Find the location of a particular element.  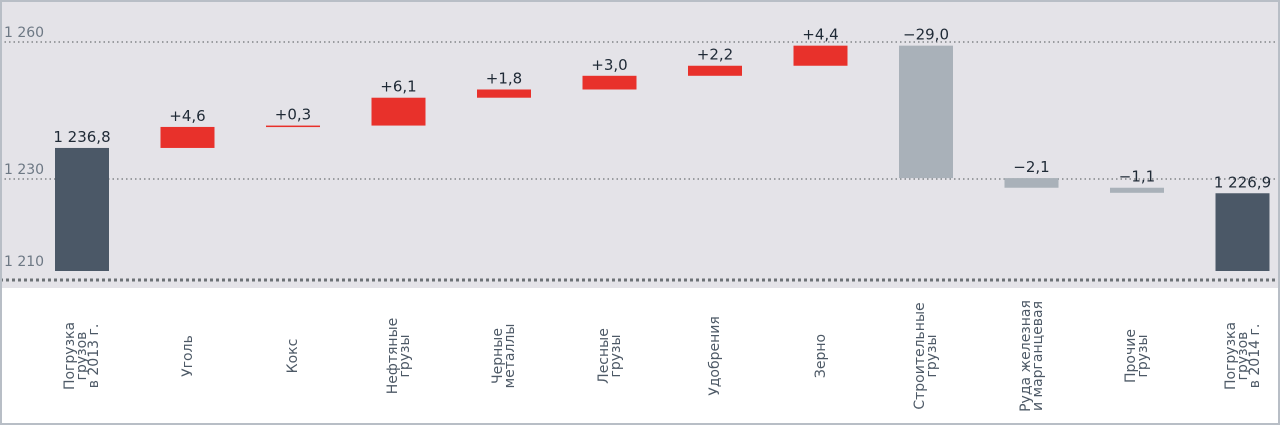

data-label: −1,1 is located at coordinates (1137, 177).